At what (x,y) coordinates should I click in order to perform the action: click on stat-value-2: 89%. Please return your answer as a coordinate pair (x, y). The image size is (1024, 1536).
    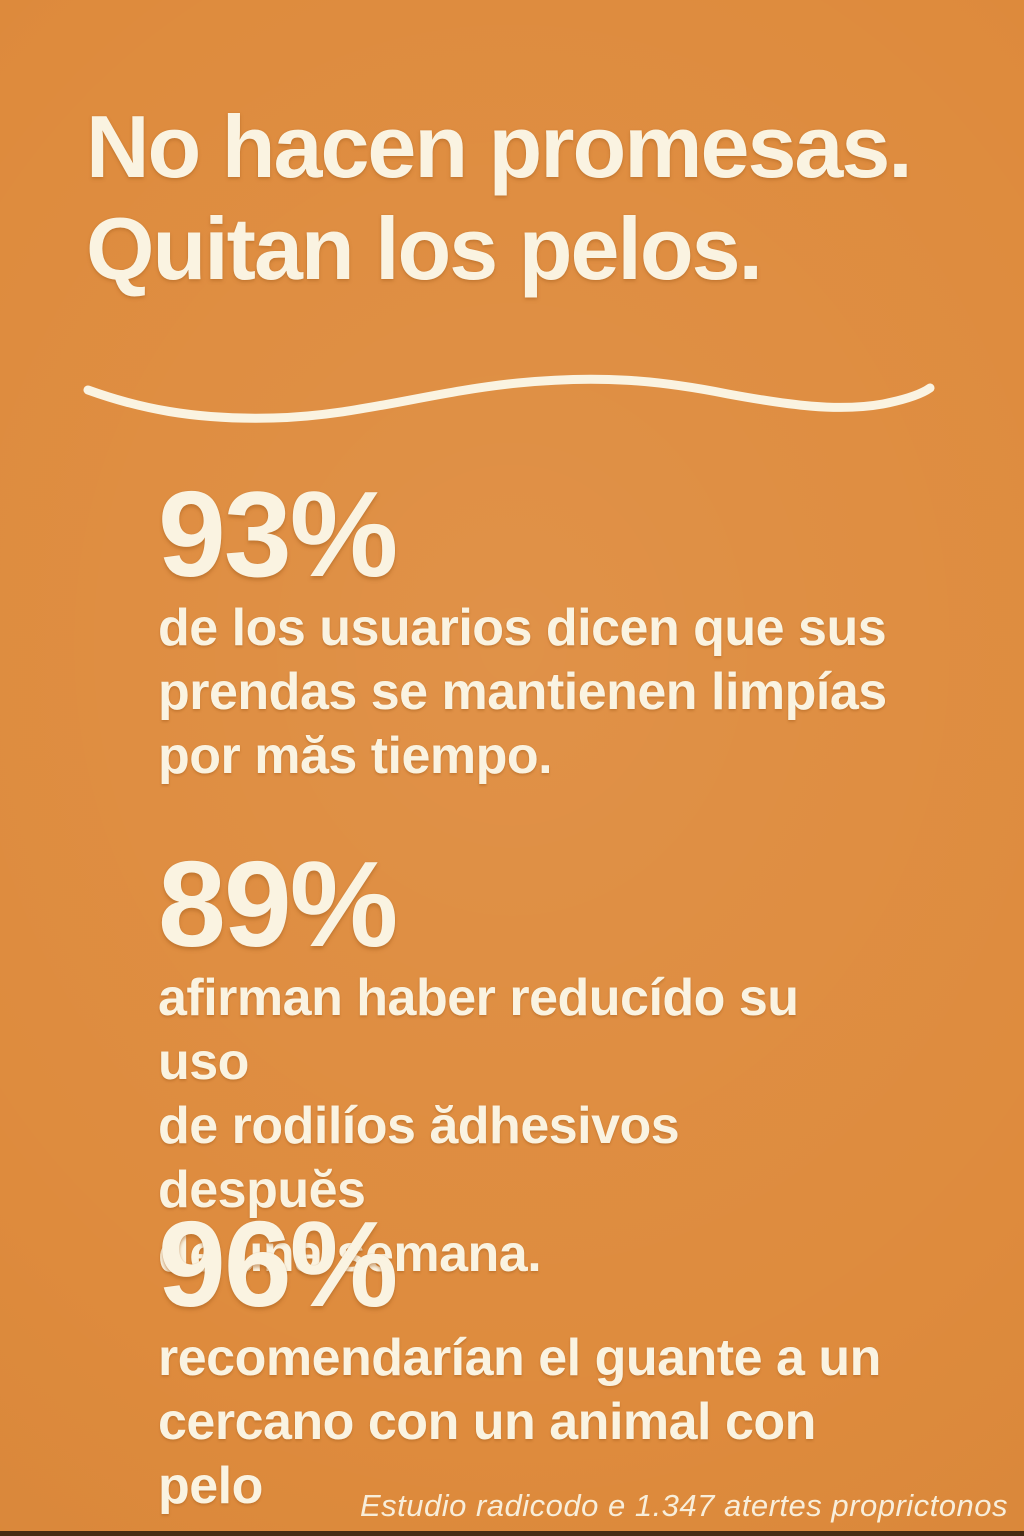
    Looking at the image, I should click on (278, 904).